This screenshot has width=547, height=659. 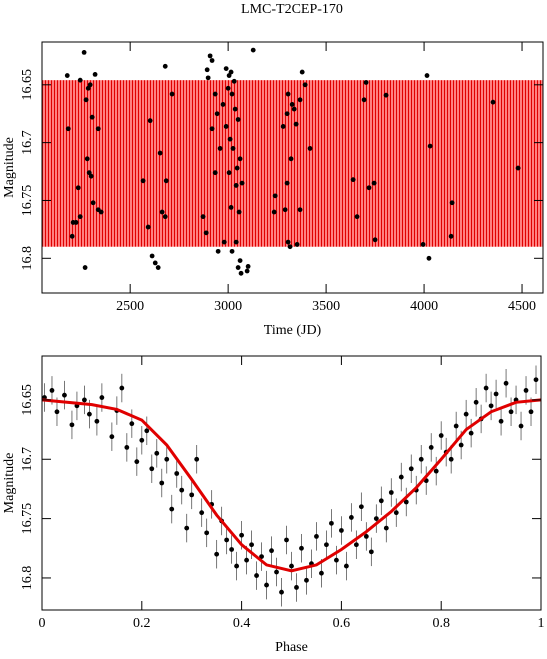 What do you see at coordinates (522, 306) in the screenshot?
I see `x-tick-label: 4500` at bounding box center [522, 306].